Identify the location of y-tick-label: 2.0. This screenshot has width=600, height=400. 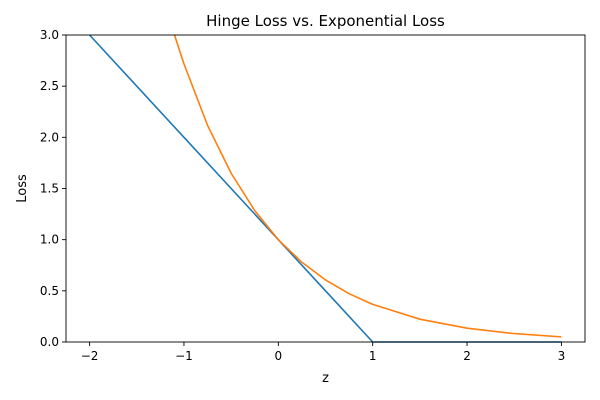
(49, 137).